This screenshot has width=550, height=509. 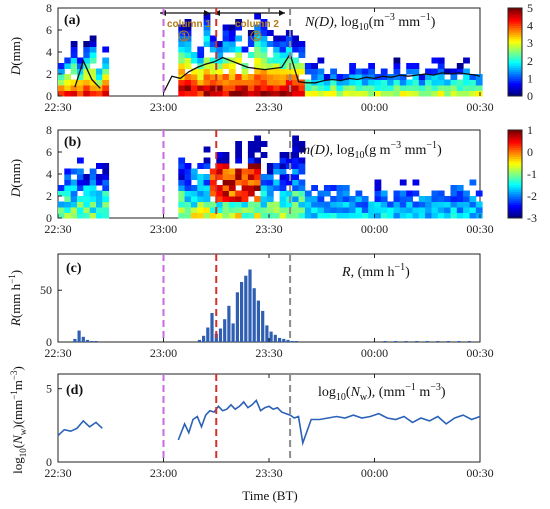 I want to click on x-tick-label: 00:30, so click(x=479, y=107).